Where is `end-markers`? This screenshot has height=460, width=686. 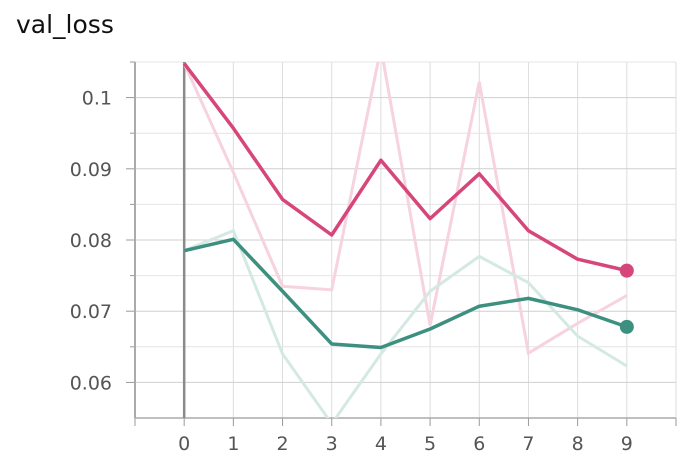
end-markers is located at coordinates (626, 298).